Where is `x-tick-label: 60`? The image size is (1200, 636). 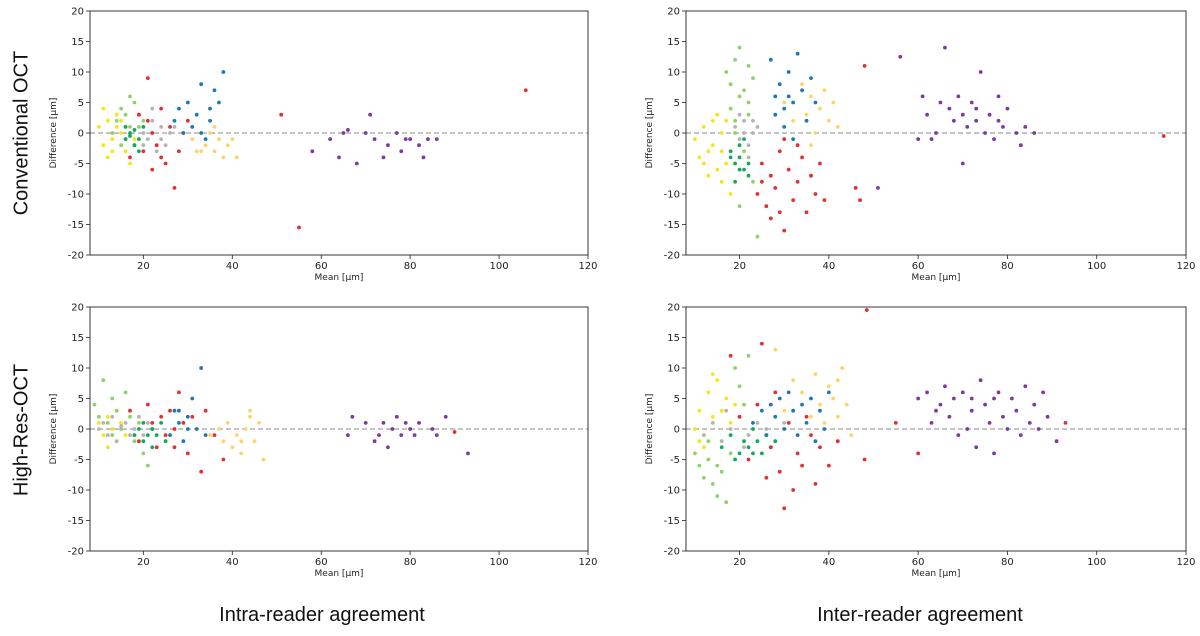 x-tick-label: 60 is located at coordinates (918, 266).